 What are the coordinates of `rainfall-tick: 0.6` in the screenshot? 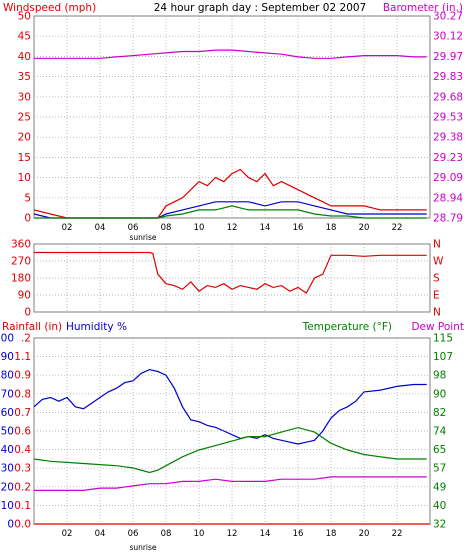 It's located at (22, 432).